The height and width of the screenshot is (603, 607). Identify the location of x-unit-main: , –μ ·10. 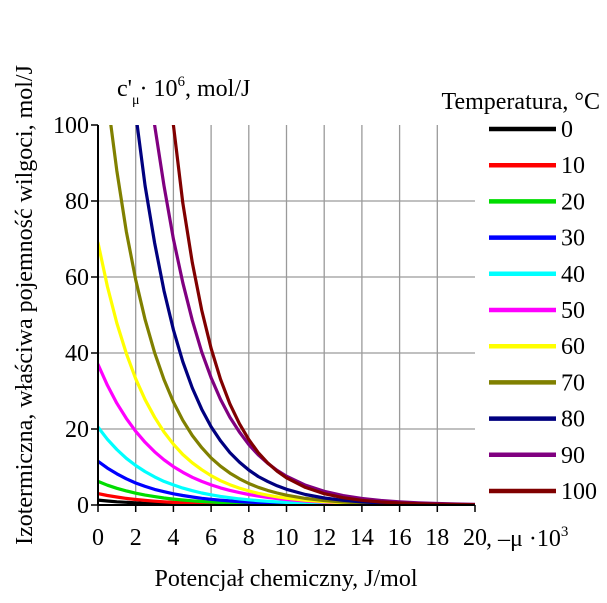
(523, 539).